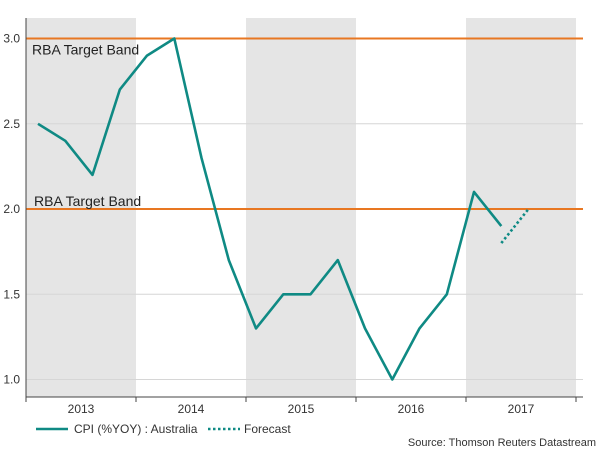 The height and width of the screenshot is (450, 600). What do you see at coordinates (301, 409) in the screenshot?
I see `x-tick-label: 2015` at bounding box center [301, 409].